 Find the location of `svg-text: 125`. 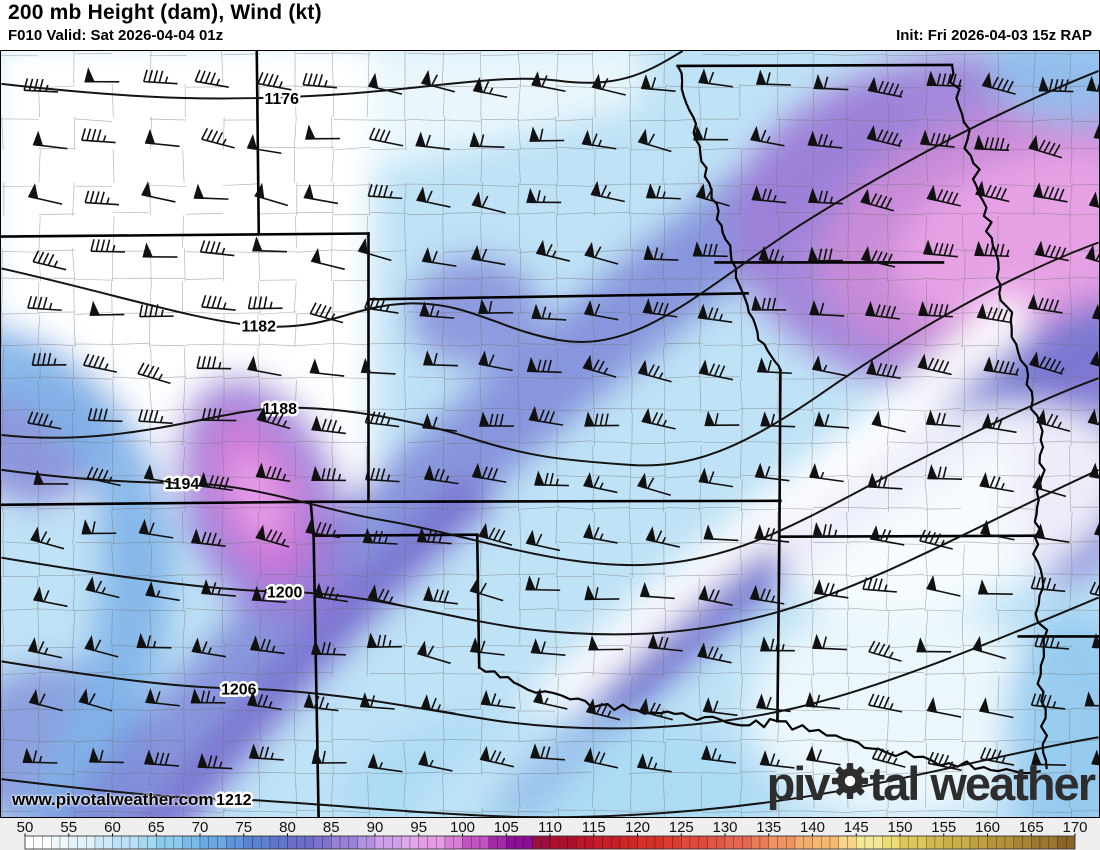

svg-text: 125 is located at coordinates (681, 827).